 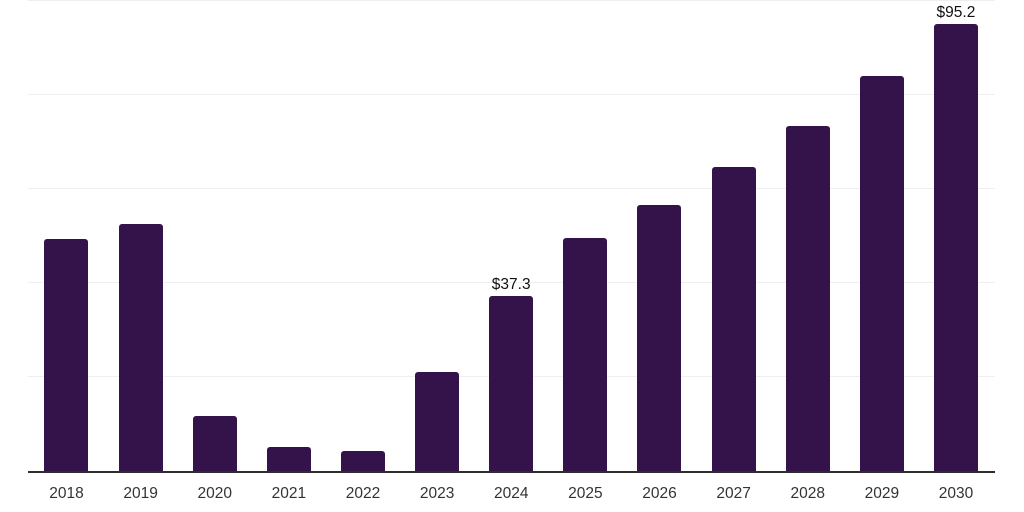 I want to click on bar-2030, so click(x=955, y=247).